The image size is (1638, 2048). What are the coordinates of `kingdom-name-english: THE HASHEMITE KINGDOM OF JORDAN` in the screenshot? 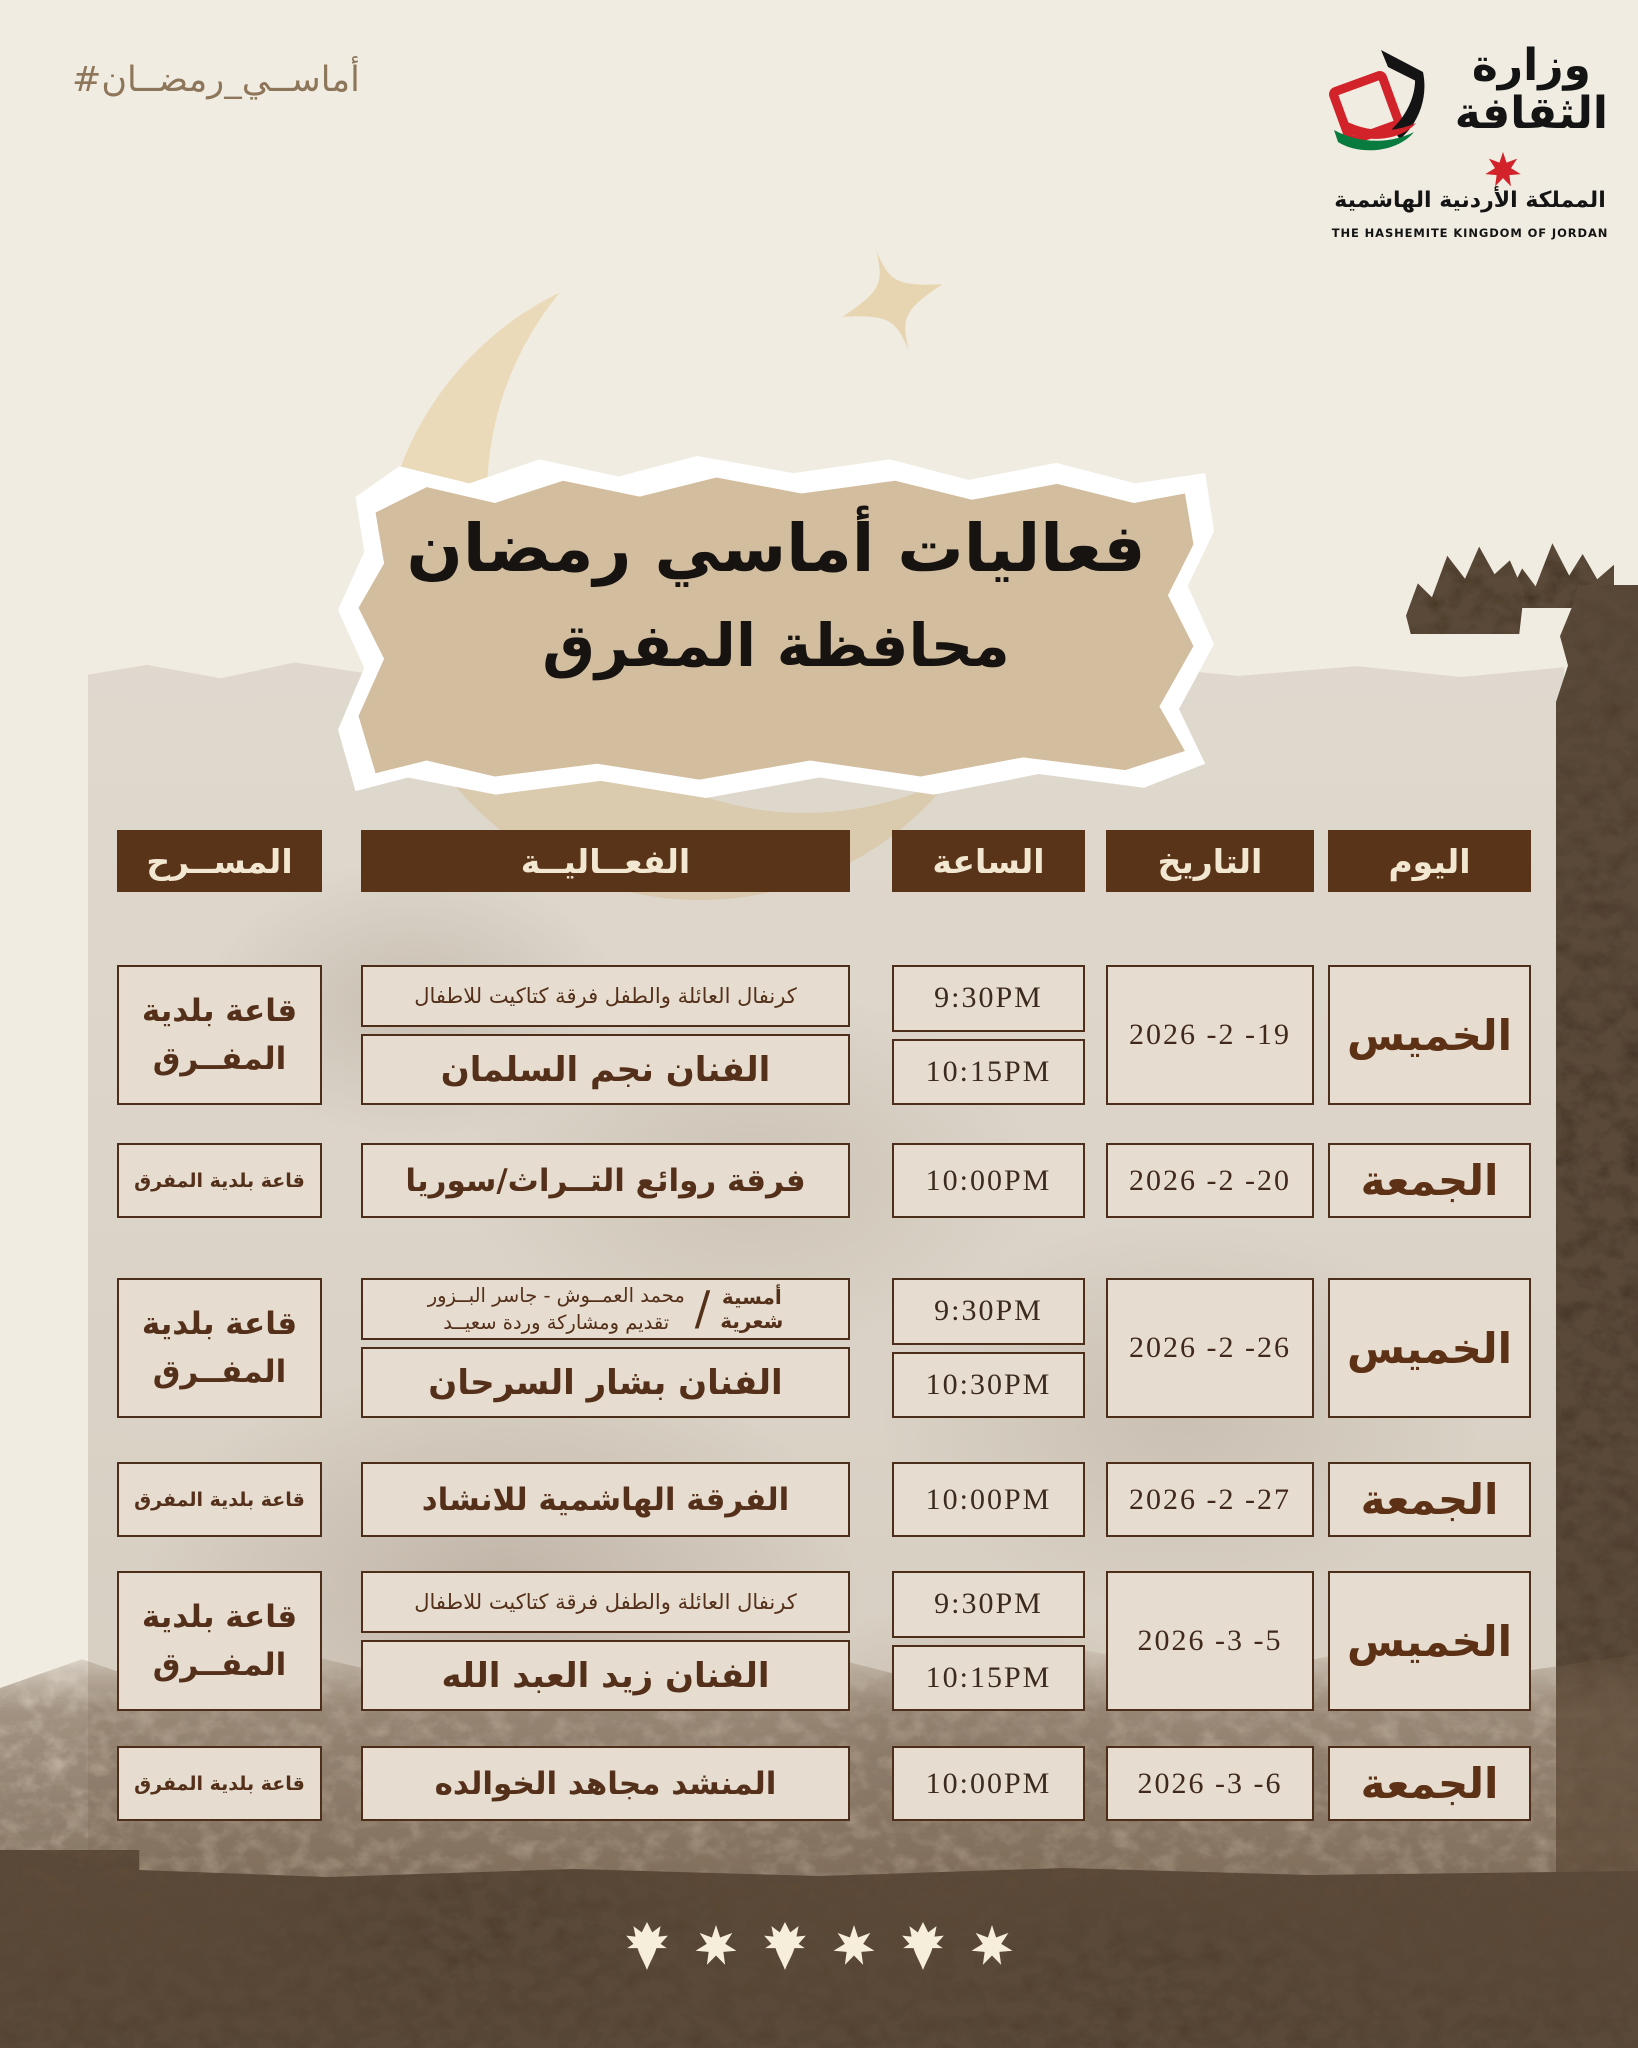 It's located at (1470, 233).